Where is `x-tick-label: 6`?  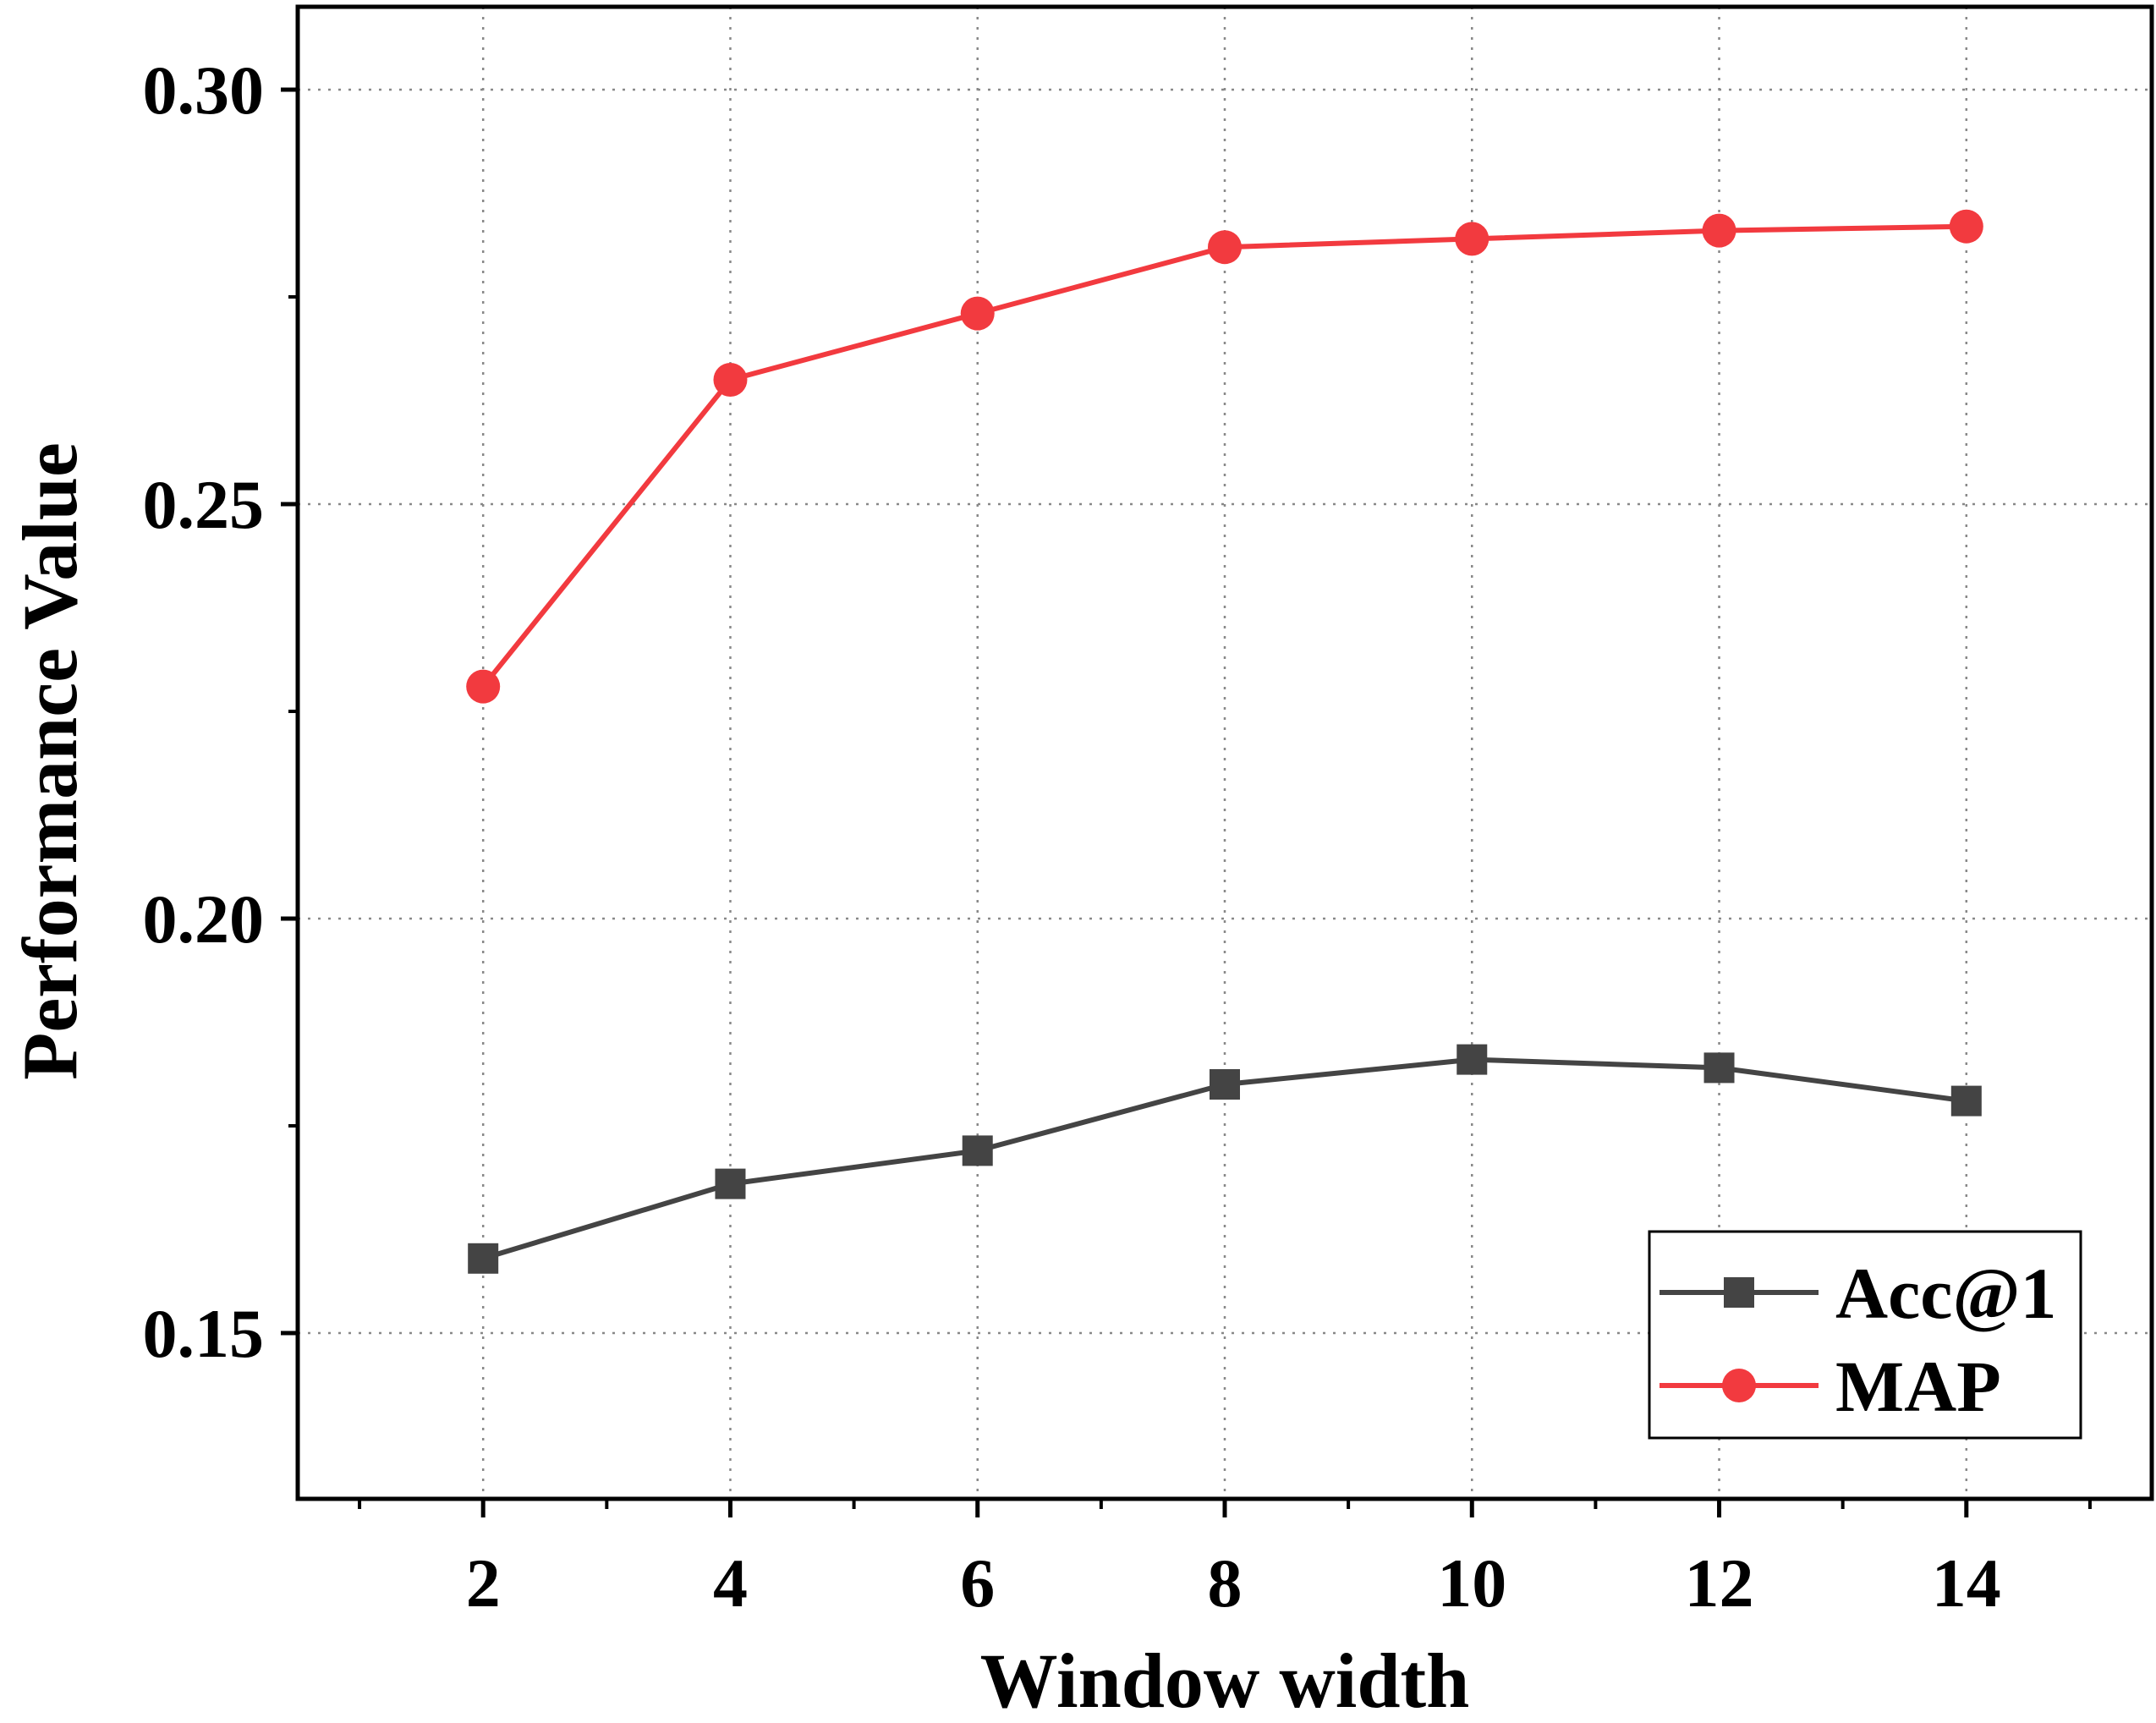
x-tick-label: 6 is located at coordinates (978, 1583).